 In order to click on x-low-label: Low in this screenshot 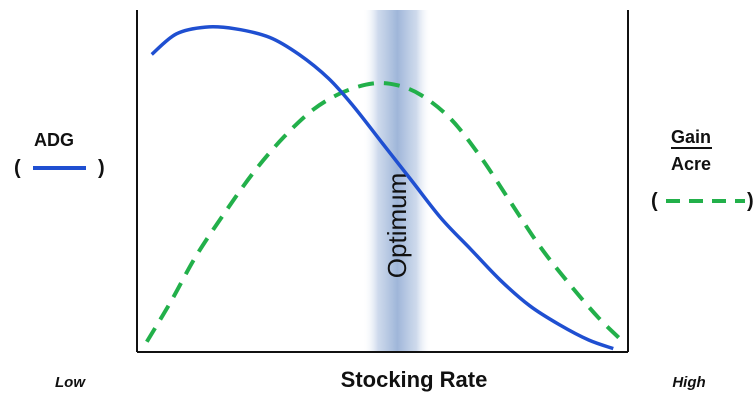, I will do `click(70, 382)`.